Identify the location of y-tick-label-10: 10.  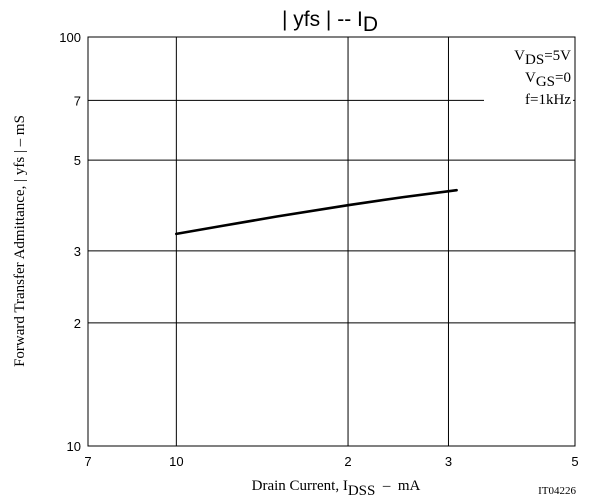
(74, 446).